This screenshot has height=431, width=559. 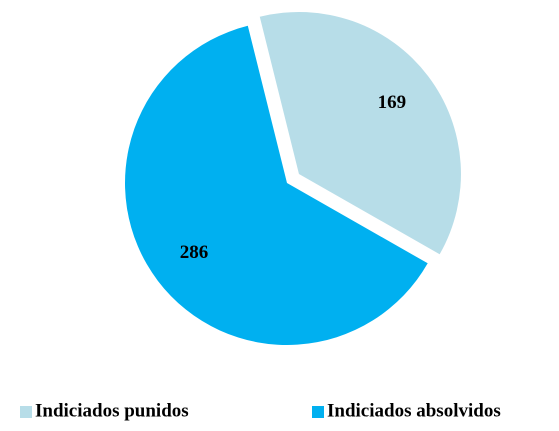 I want to click on data-label: 169, so click(x=392, y=102).